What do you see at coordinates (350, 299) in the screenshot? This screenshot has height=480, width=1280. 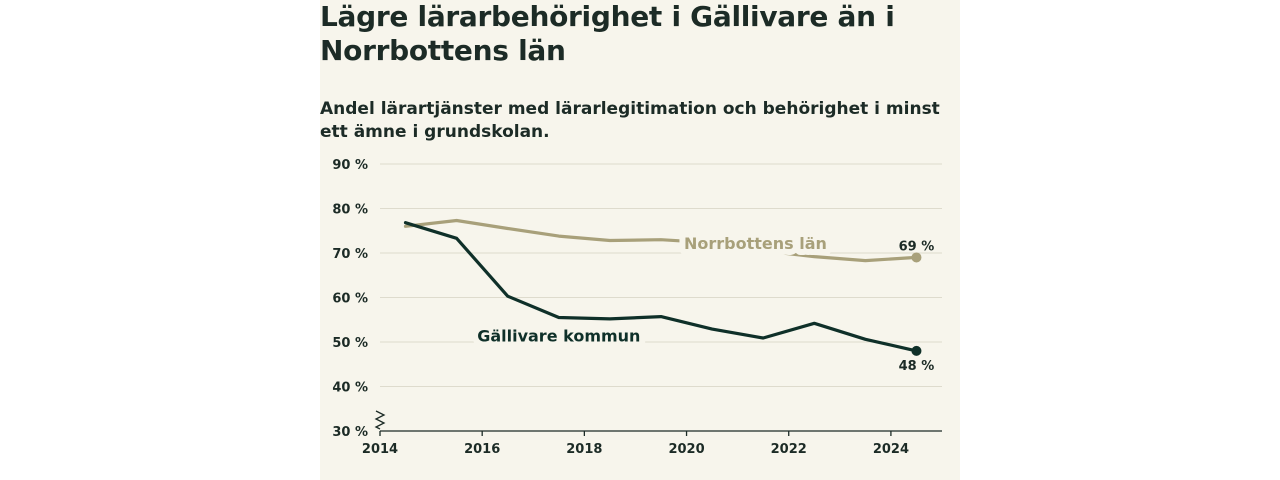 I see `y-tick-label: 60 %` at bounding box center [350, 299].